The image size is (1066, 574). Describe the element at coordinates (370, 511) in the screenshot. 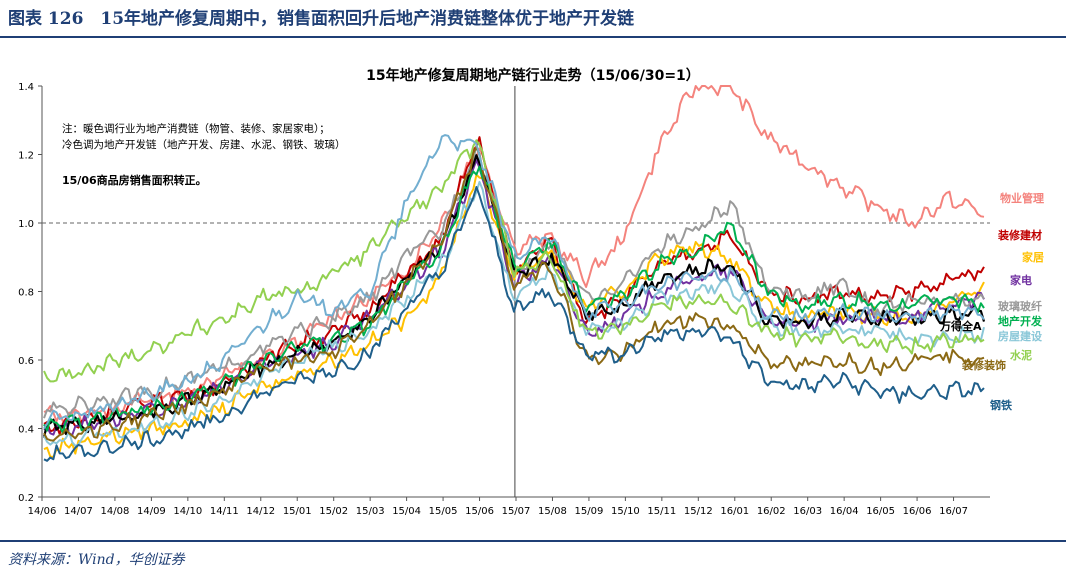

I see `x-tick-label: 15/03` at that location.